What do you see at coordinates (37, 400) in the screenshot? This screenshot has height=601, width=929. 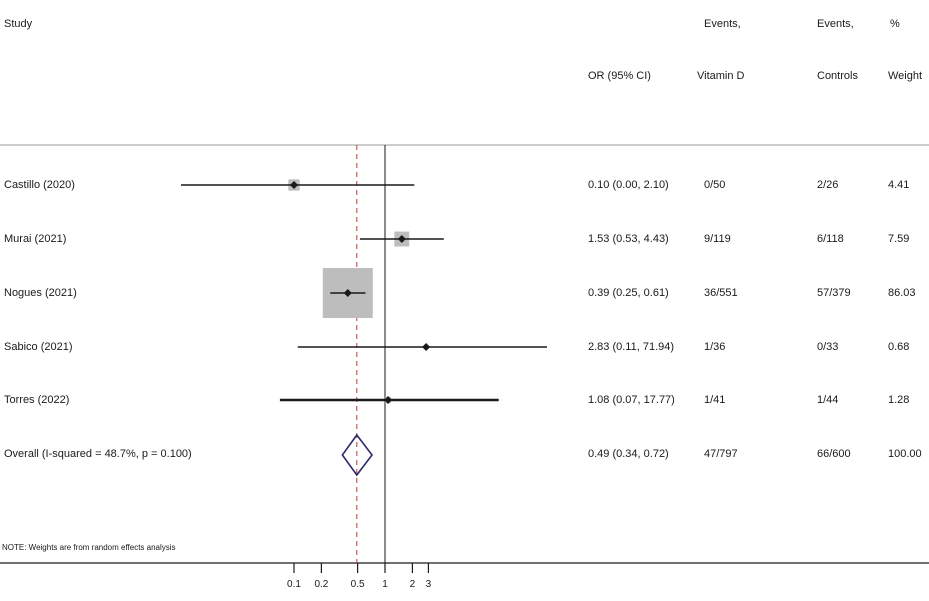 I see `study-label: Torres (2022)` at bounding box center [37, 400].